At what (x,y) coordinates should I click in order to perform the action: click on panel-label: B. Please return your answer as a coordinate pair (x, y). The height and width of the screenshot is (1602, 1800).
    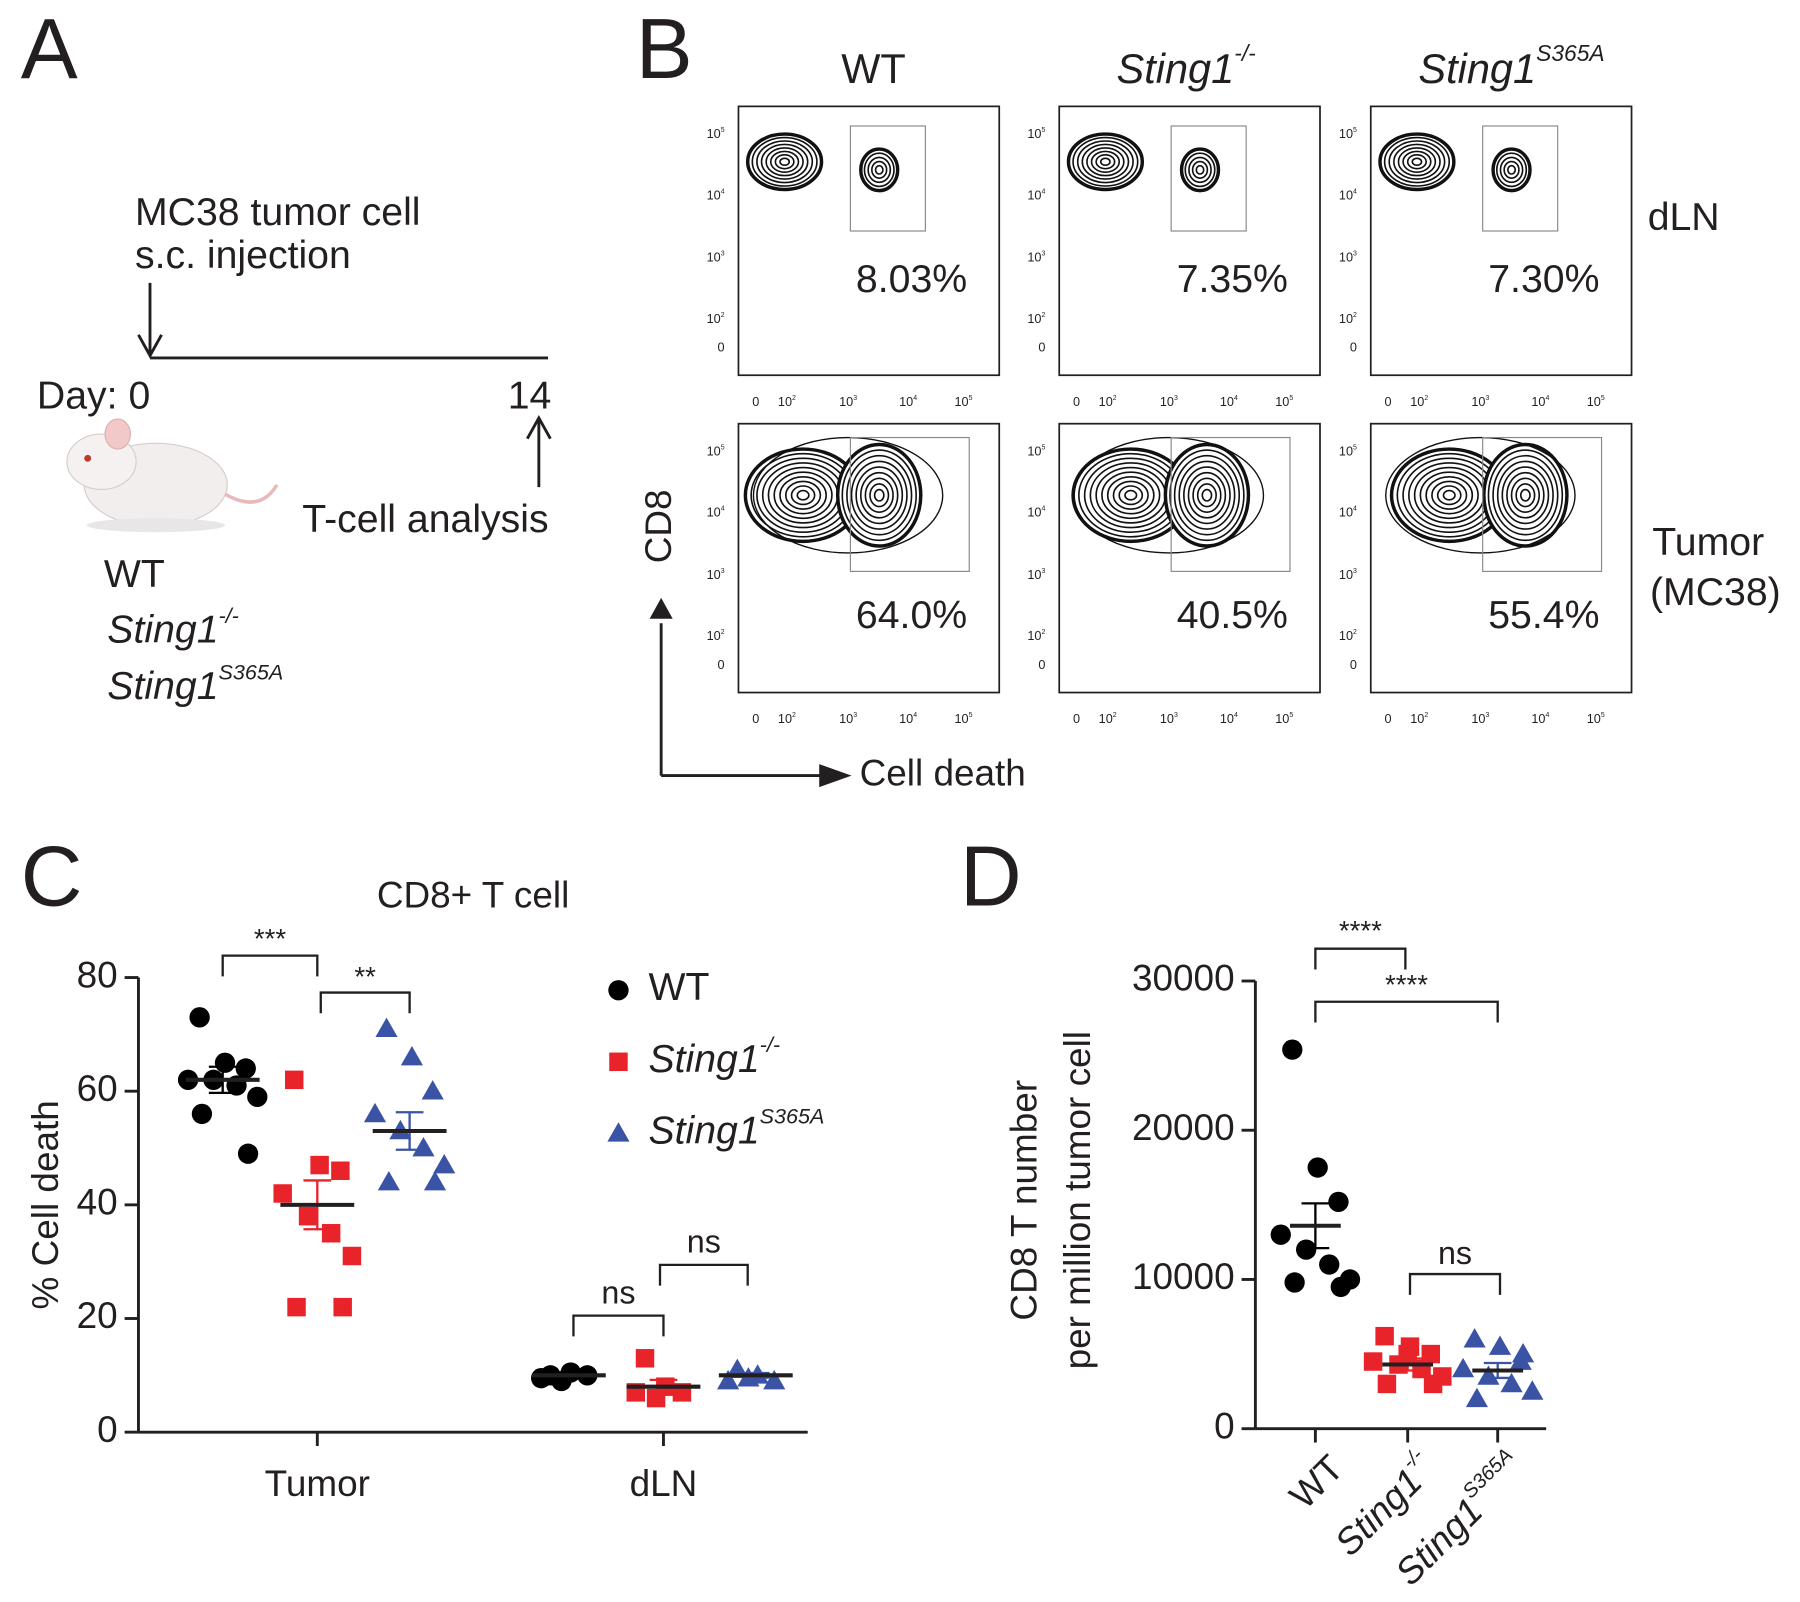
    Looking at the image, I should click on (664, 49).